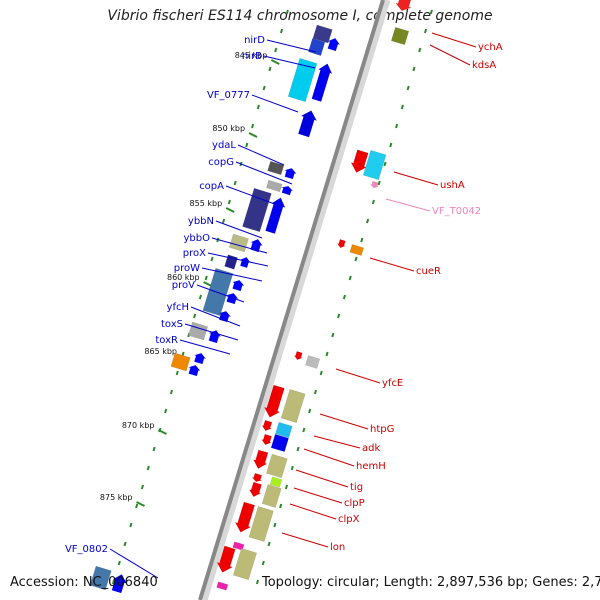 This screenshot has width=600, height=600. What do you see at coordinates (371, 466) in the screenshot?
I see `gene-label-hemH: hemH` at bounding box center [371, 466].